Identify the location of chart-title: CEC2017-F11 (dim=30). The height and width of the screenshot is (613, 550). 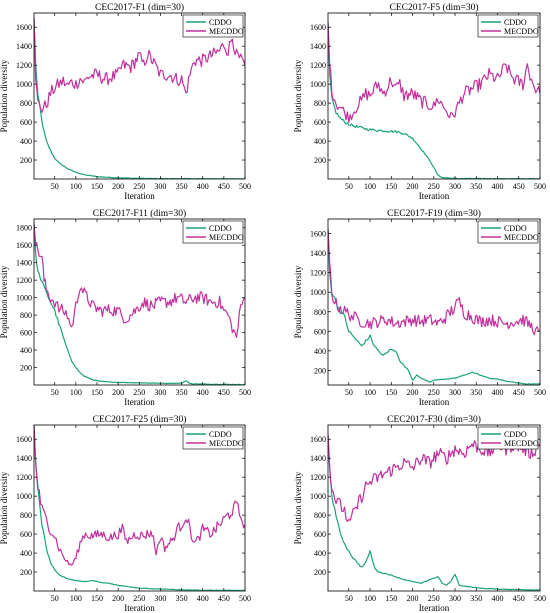
(139, 213).